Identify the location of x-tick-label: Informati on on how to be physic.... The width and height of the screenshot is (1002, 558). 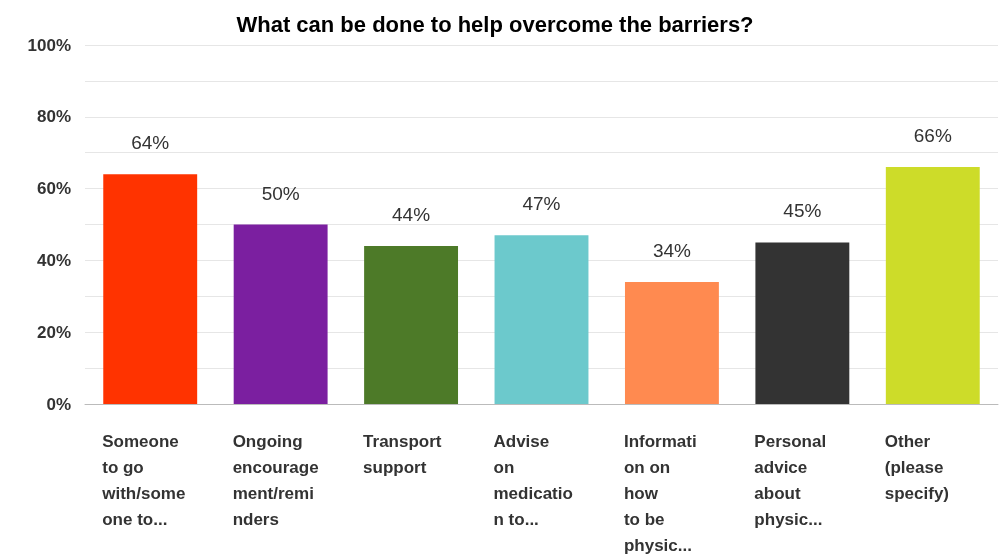
(660, 493).